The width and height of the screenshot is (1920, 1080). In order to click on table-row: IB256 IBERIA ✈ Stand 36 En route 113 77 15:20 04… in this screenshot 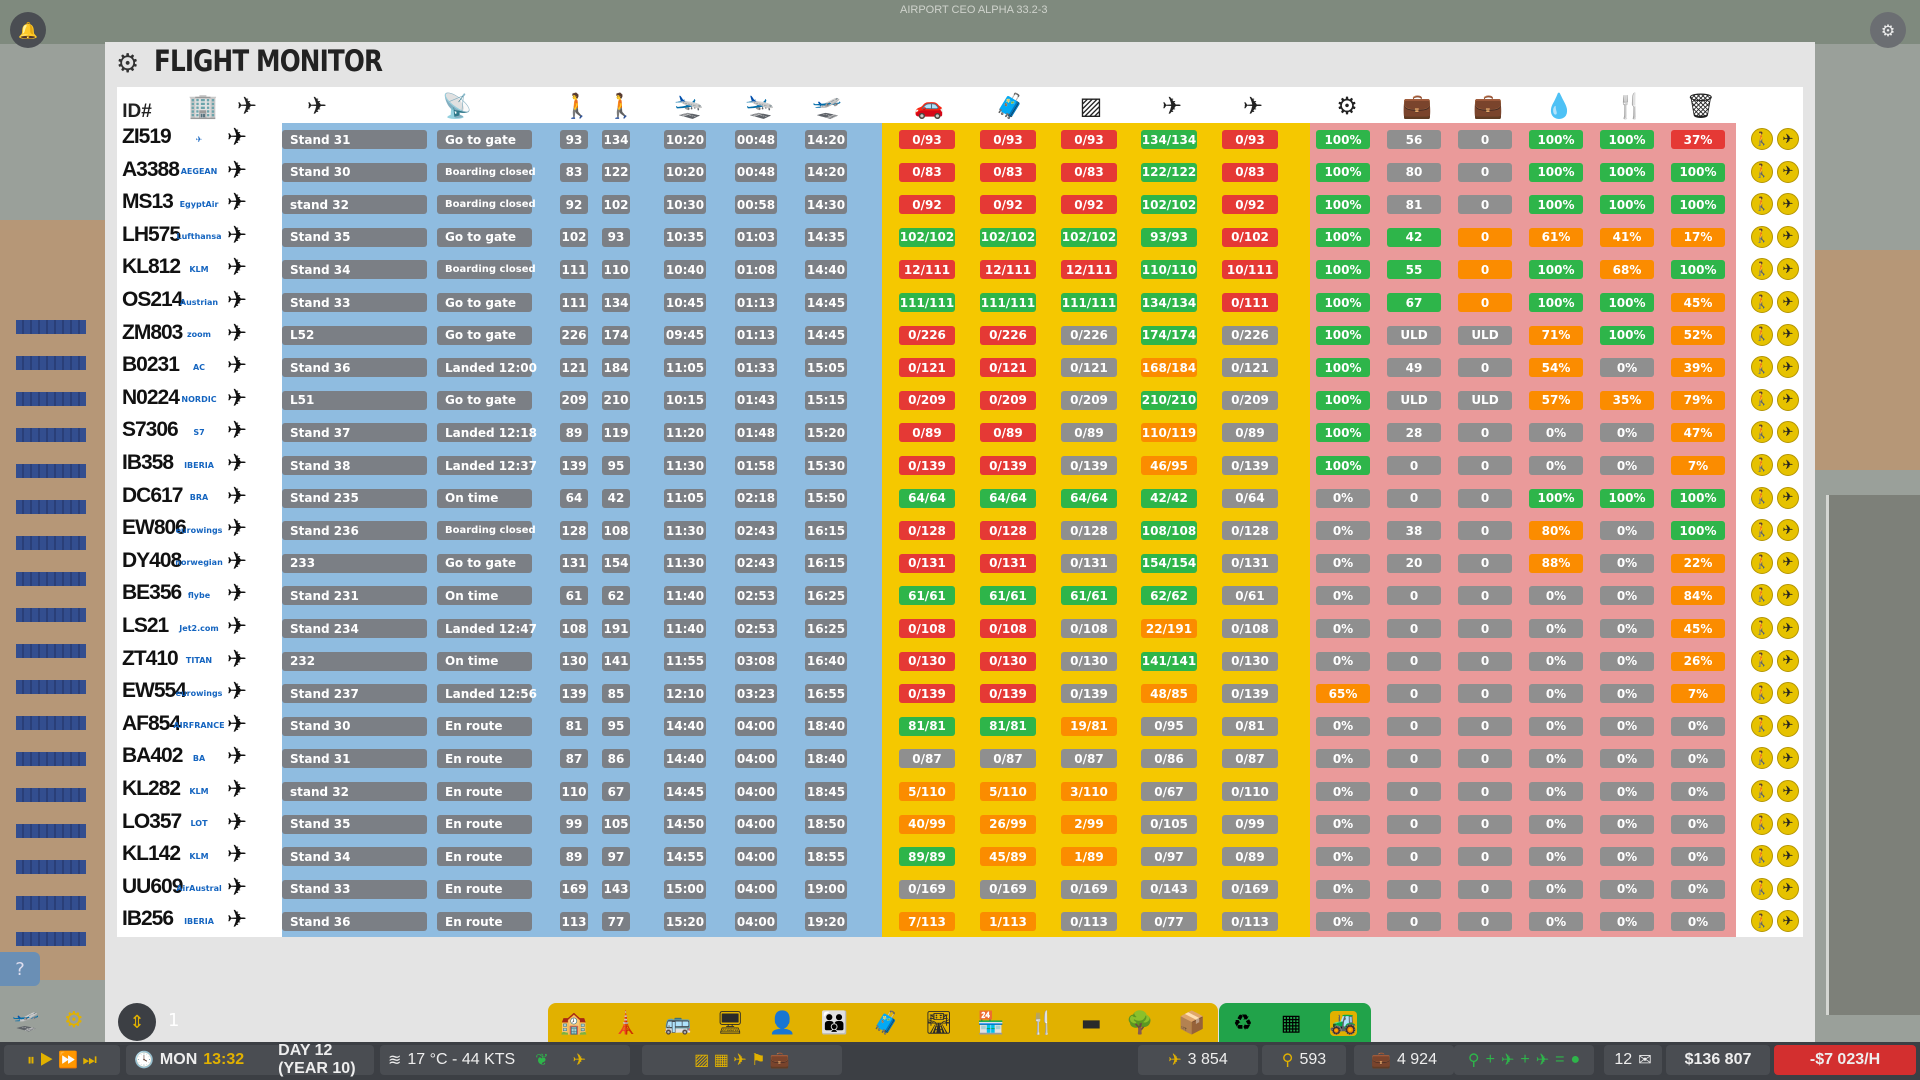, I will do `click(960, 921)`.